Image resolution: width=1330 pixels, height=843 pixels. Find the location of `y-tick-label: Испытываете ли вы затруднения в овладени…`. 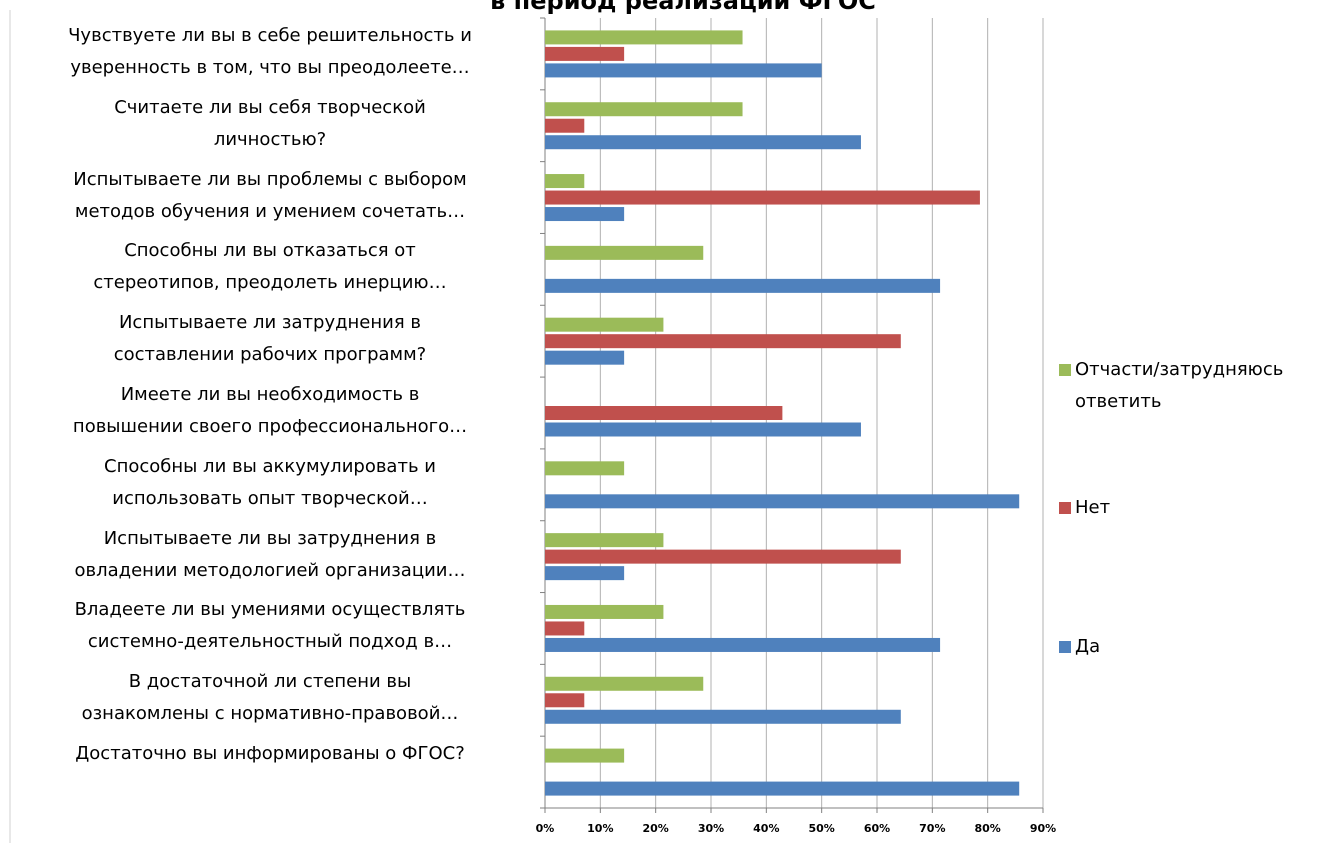

y-tick-label: Испытываете ли вы затруднения в овладени… is located at coordinates (270, 554).